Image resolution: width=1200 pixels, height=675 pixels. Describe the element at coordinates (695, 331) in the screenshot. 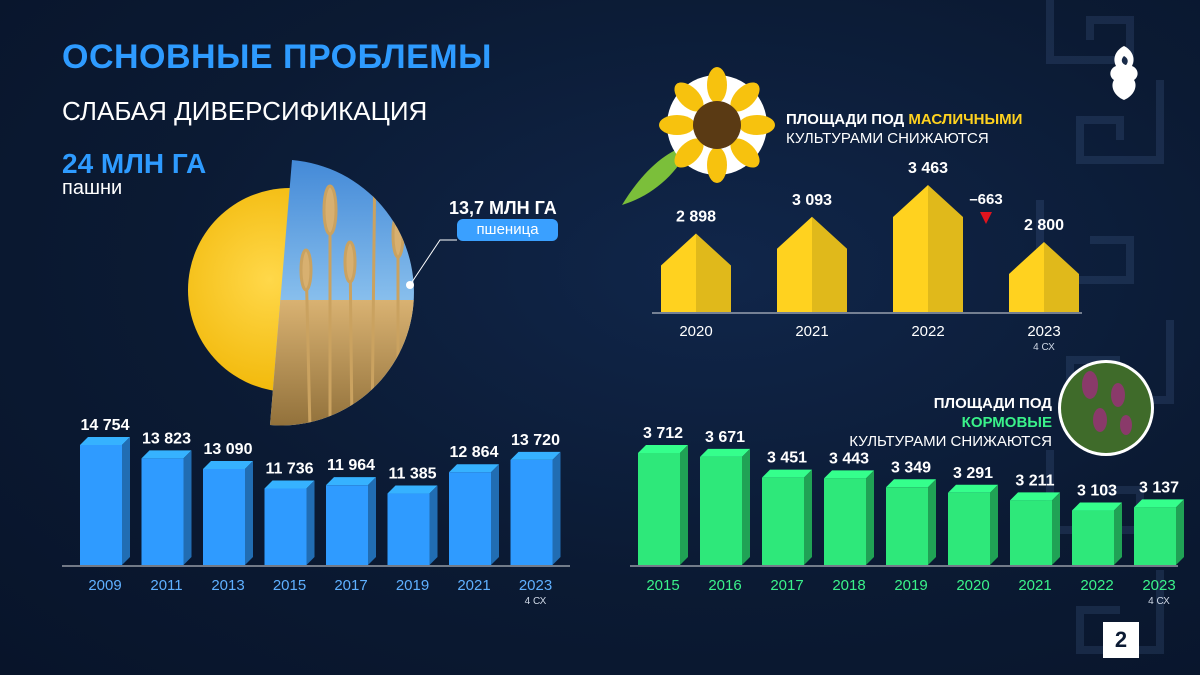

I see `oilseed-category-label: 2020` at that location.